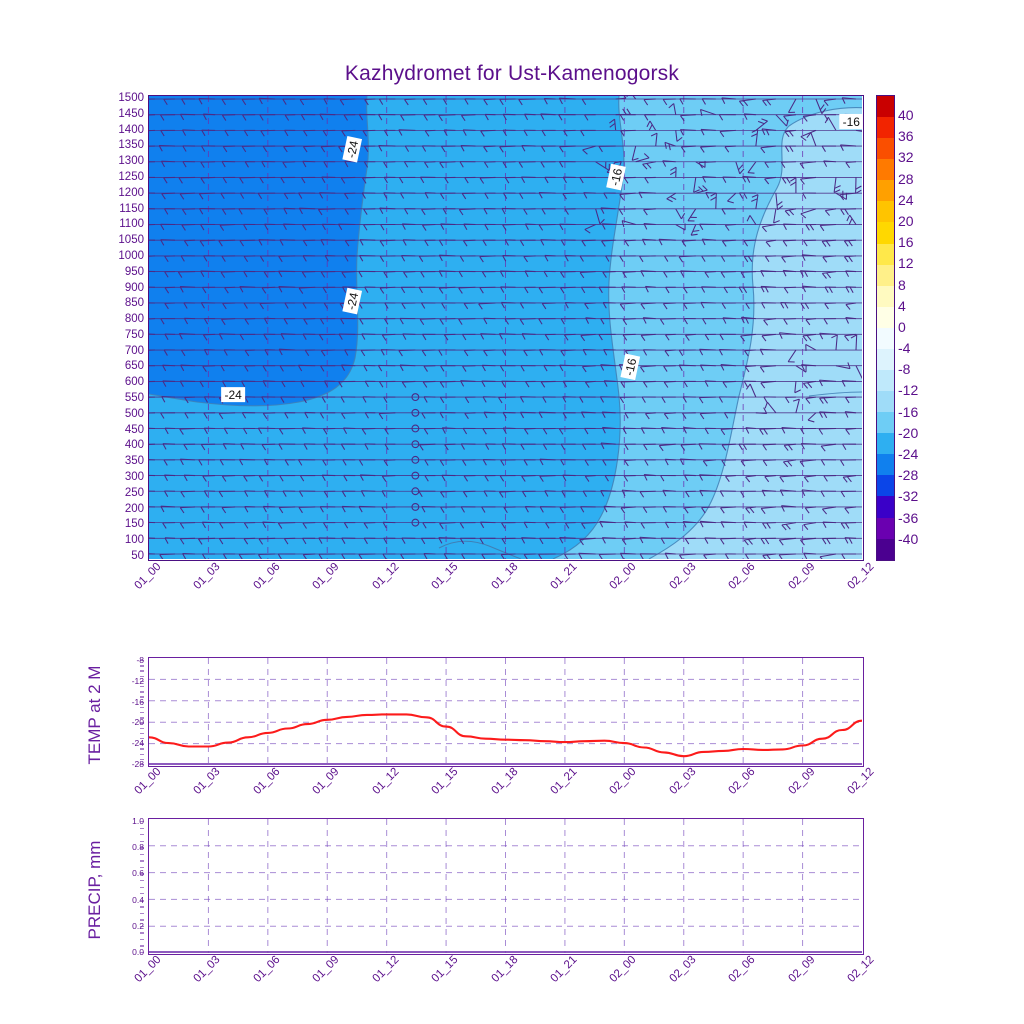 The image size is (1024, 1024). I want to click on y-tick-label: 1500, so click(131, 98).